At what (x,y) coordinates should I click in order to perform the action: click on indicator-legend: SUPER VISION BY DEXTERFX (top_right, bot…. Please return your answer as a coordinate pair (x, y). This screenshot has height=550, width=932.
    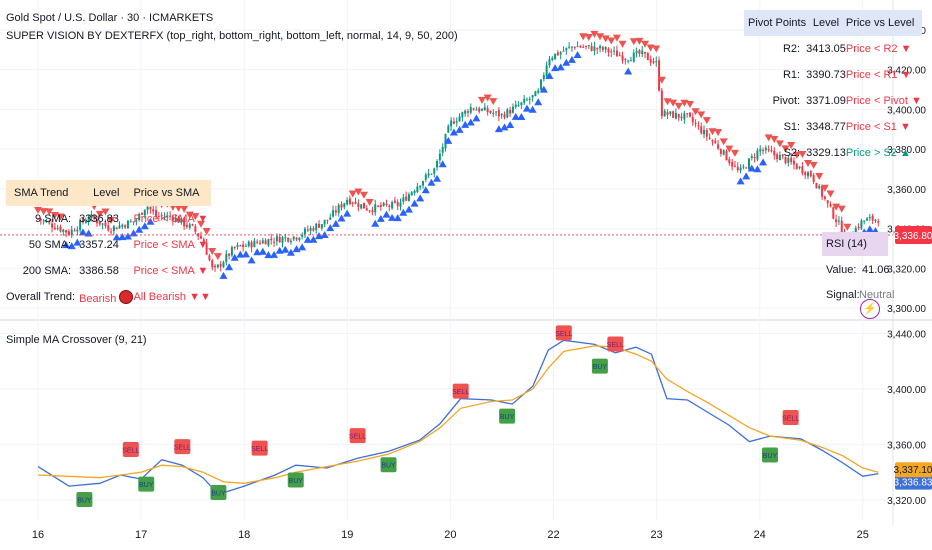
    Looking at the image, I should click on (232, 36).